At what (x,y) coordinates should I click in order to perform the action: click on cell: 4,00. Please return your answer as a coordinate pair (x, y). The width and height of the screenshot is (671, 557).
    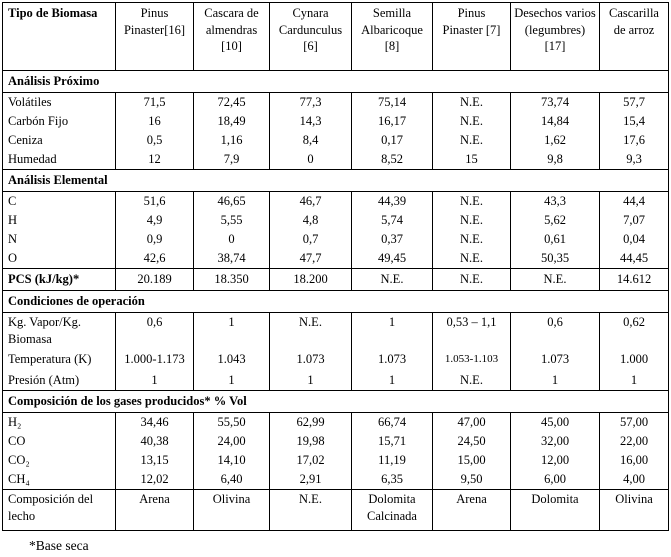
    Looking at the image, I should click on (634, 480).